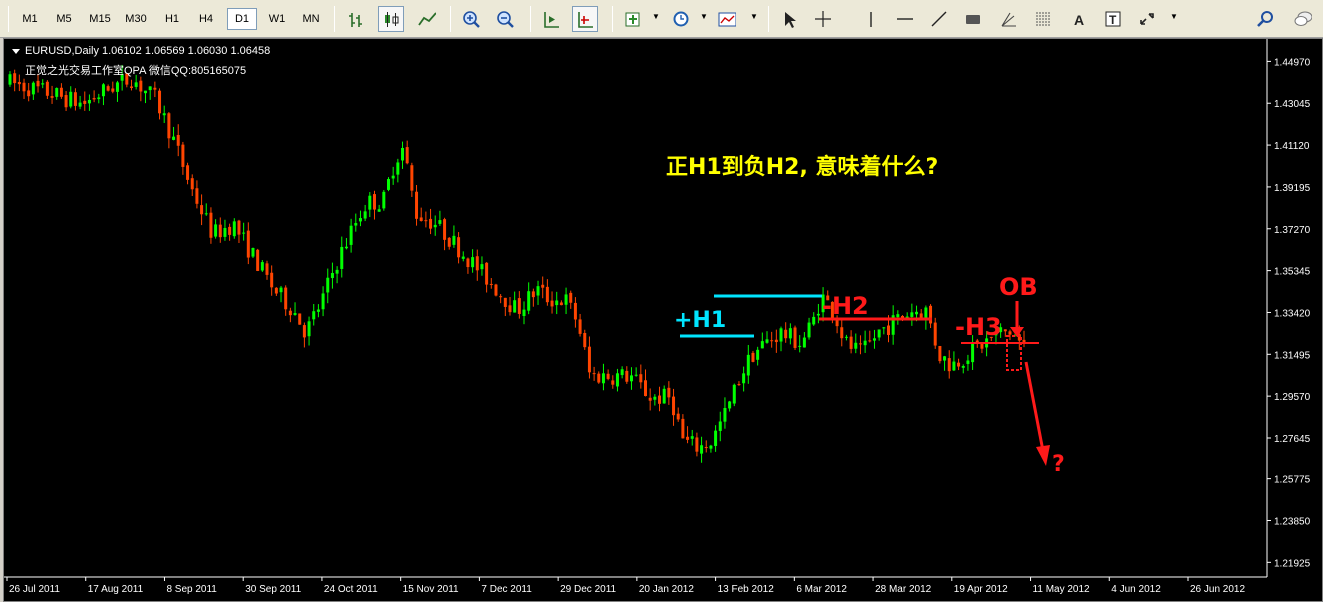 The image size is (1323, 602). I want to click on rectangle-button, so click(973, 19).